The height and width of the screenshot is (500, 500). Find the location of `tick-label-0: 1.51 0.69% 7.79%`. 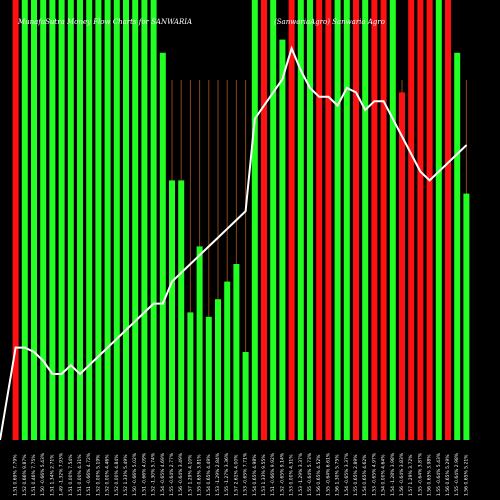

tick-label-0: 1.51 0.69% 7.79% is located at coordinates (16, 475).